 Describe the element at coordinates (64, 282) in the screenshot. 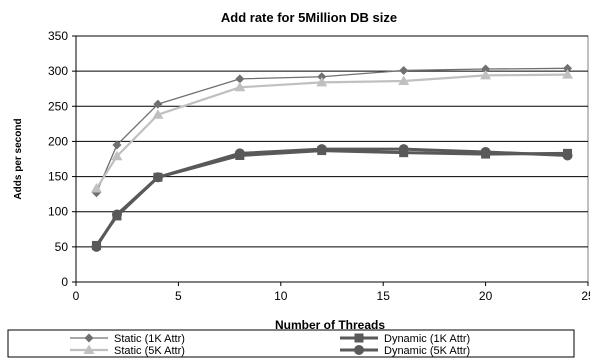

I see `y-tick-label: 0` at that location.